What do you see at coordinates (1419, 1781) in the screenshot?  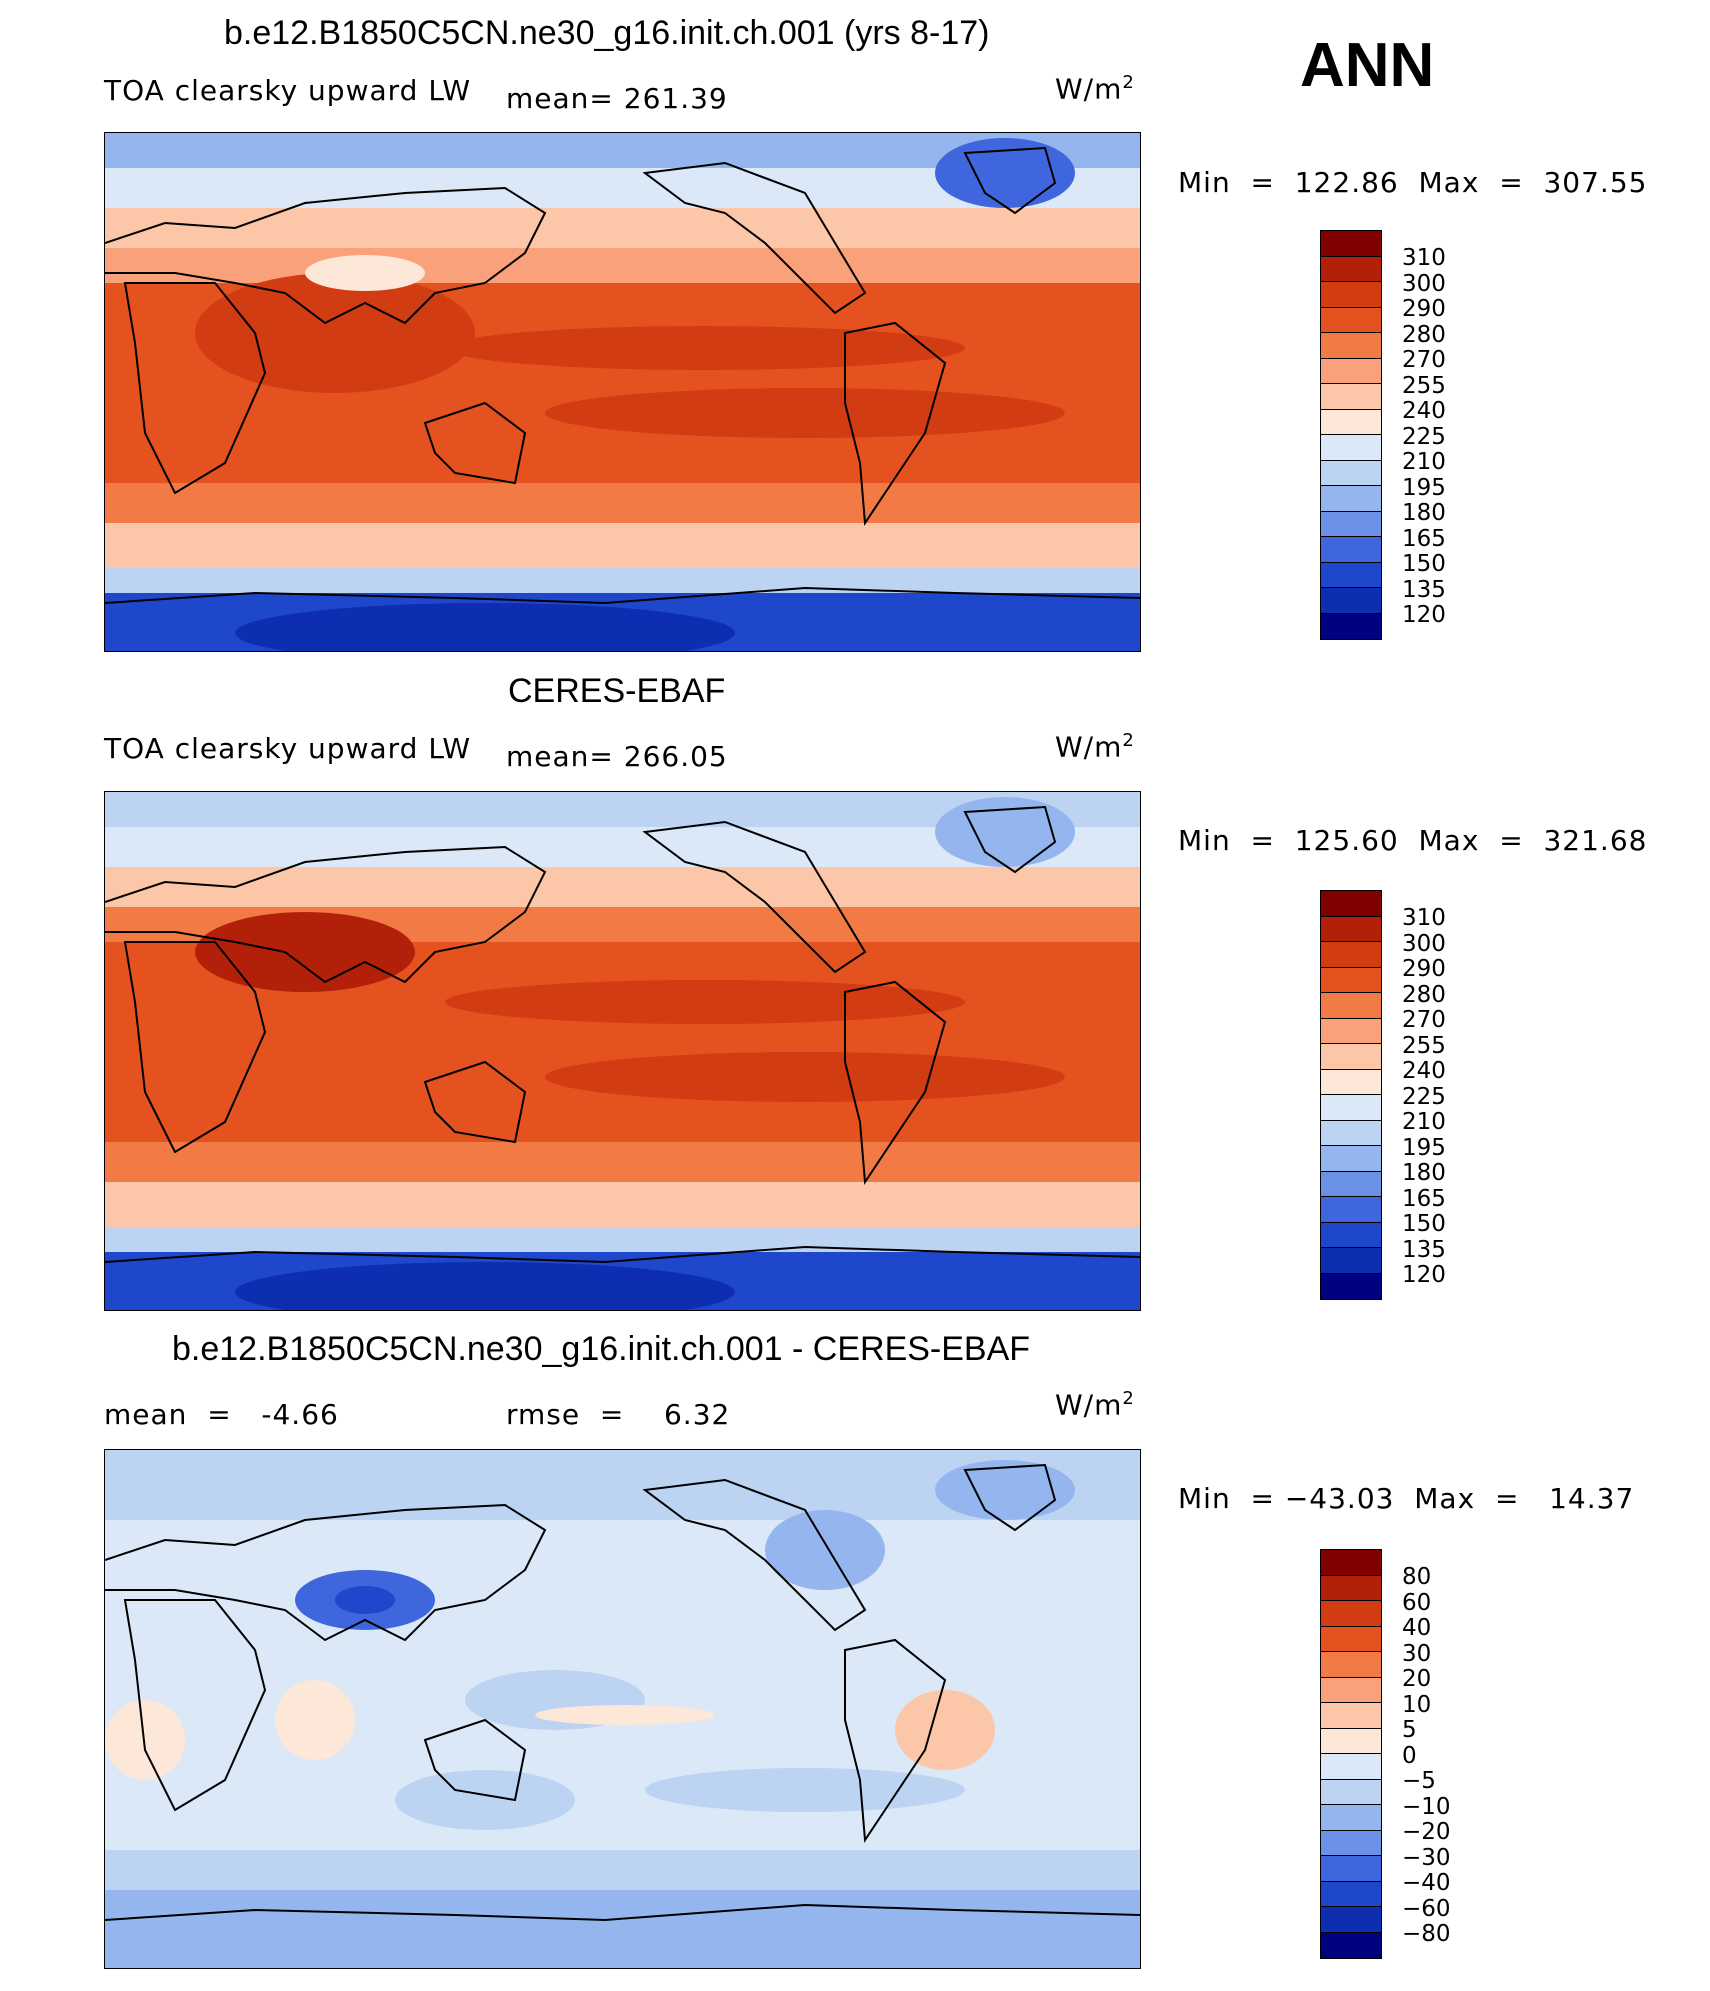 I see `colorbar-tick-label: −5` at bounding box center [1419, 1781].